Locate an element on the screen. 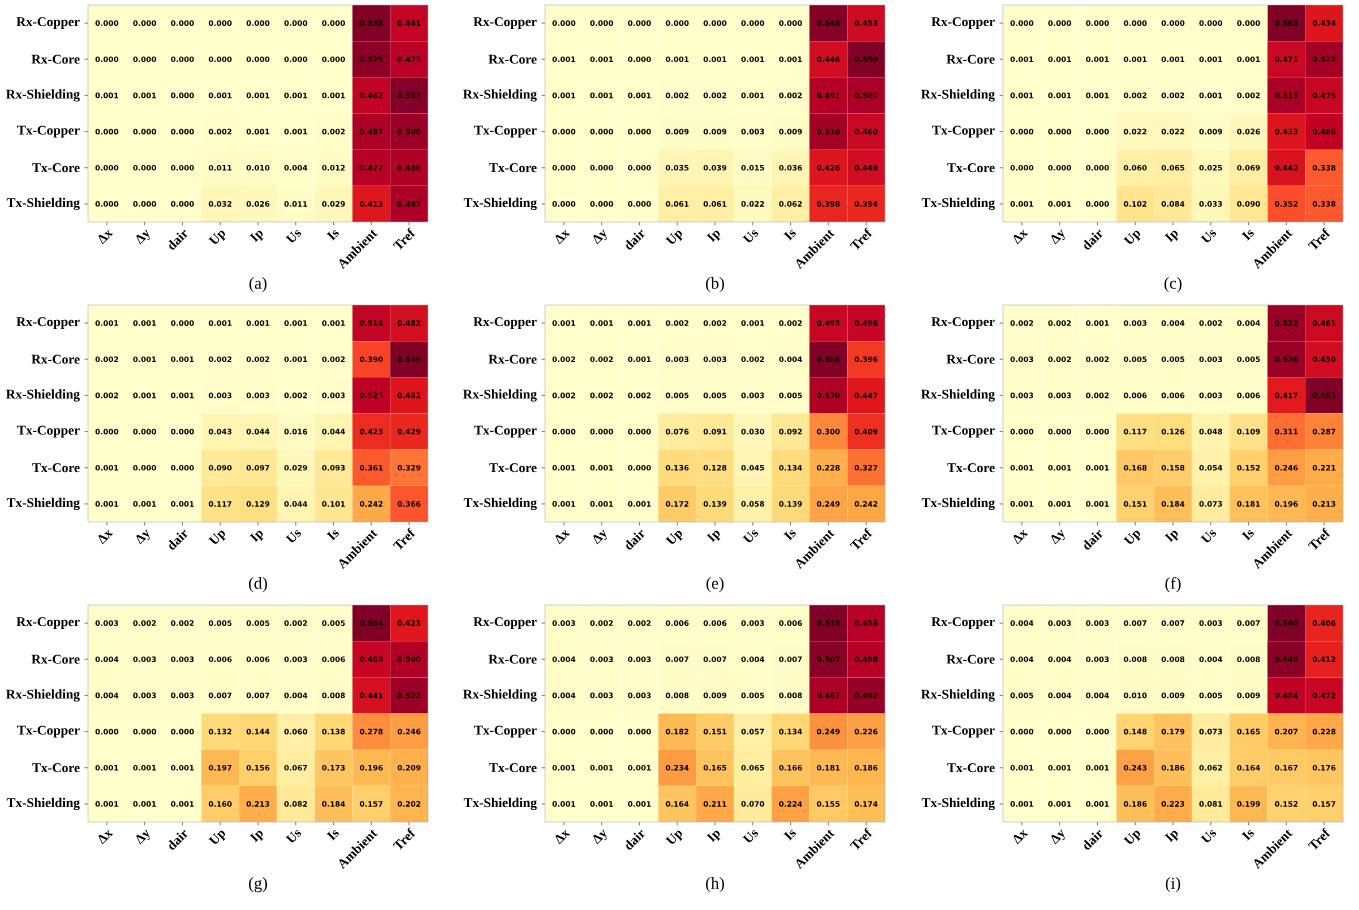 This screenshot has height=910, width=1359. x-axis-title: (c) is located at coordinates (1173, 285).